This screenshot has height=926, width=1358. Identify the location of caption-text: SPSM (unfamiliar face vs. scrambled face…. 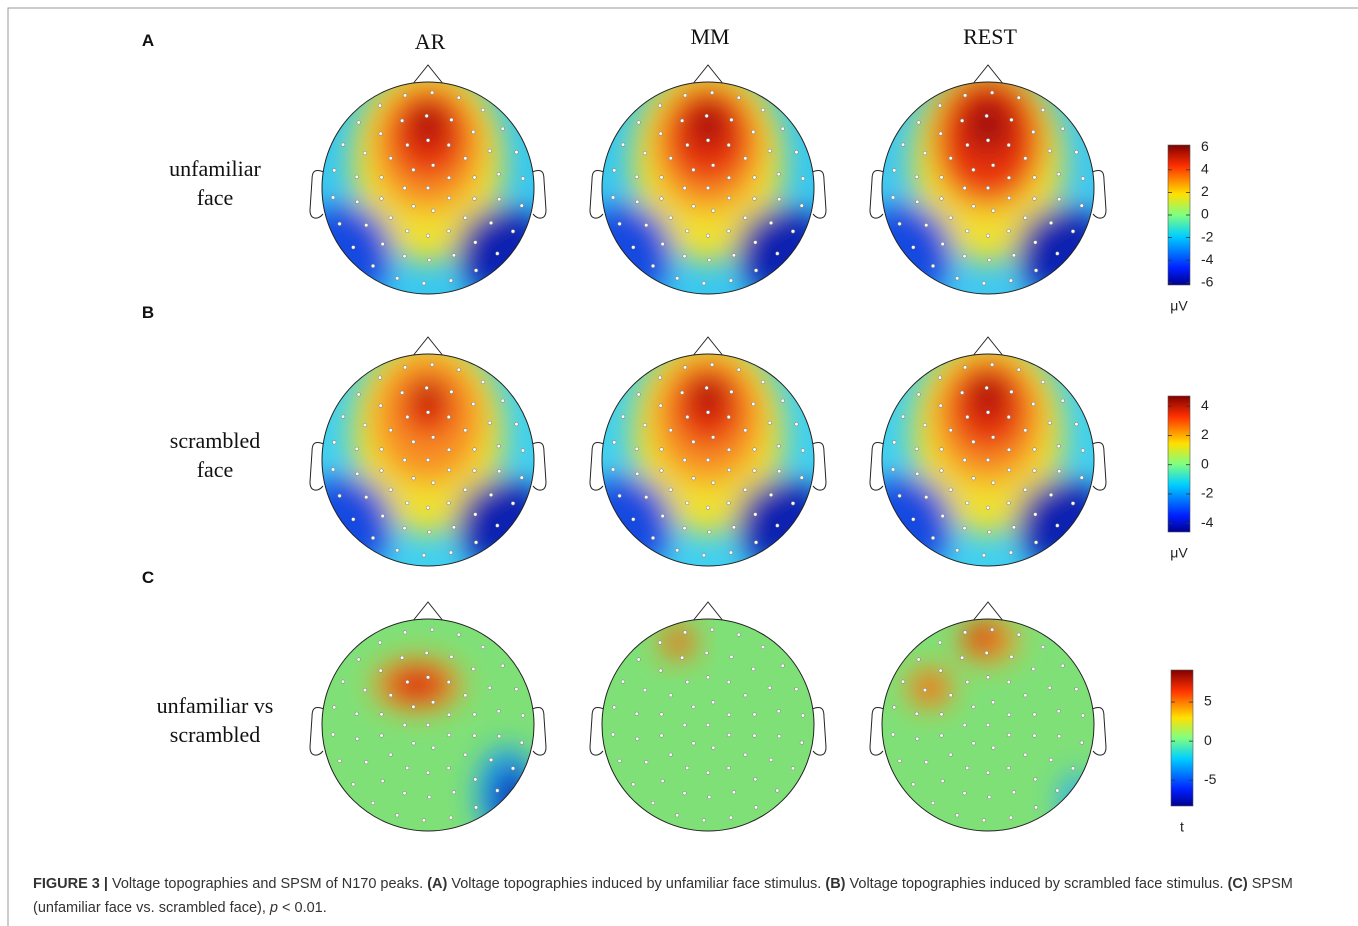
(665, 896).